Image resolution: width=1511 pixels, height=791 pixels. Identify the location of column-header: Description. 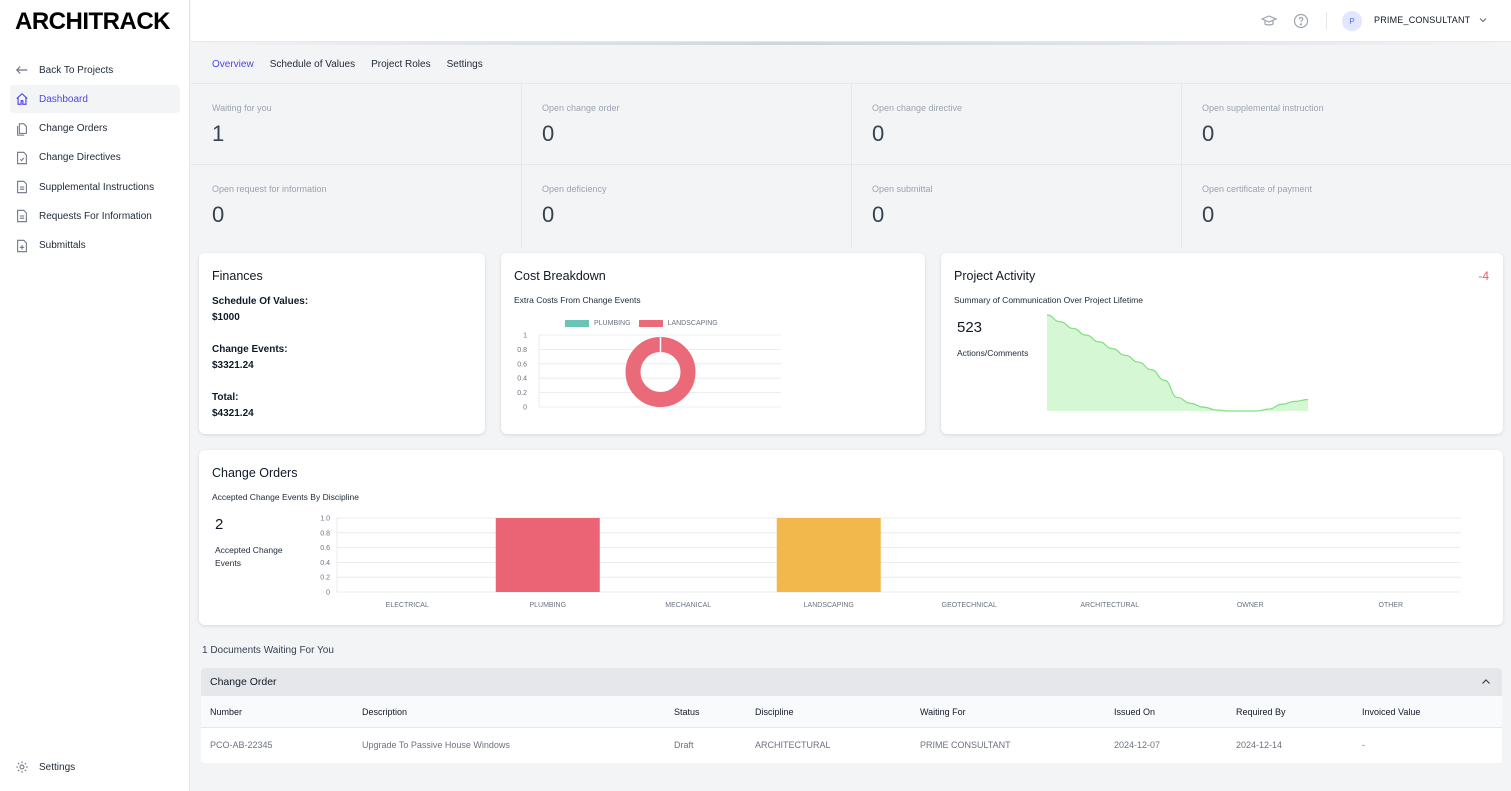
(385, 712).